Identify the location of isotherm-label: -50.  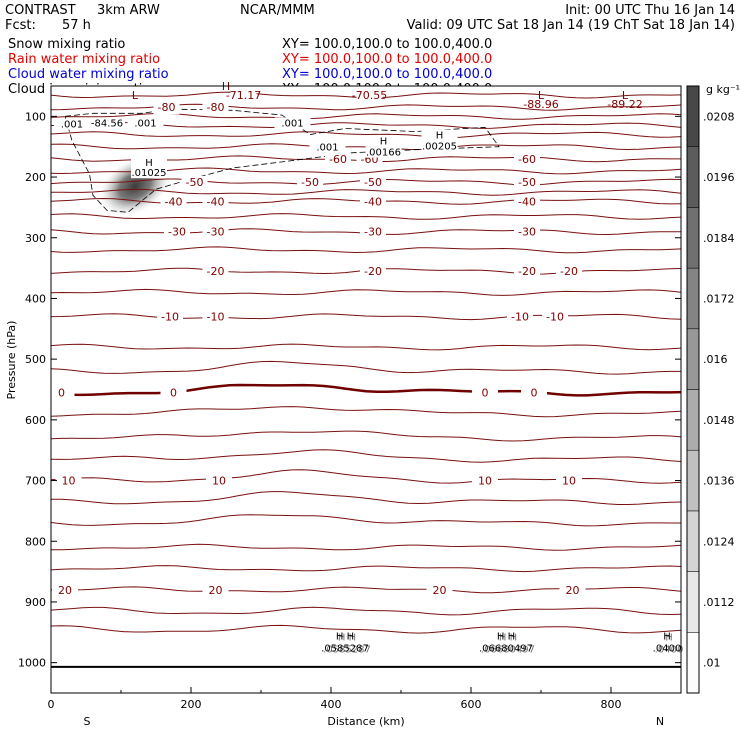
(310, 182).